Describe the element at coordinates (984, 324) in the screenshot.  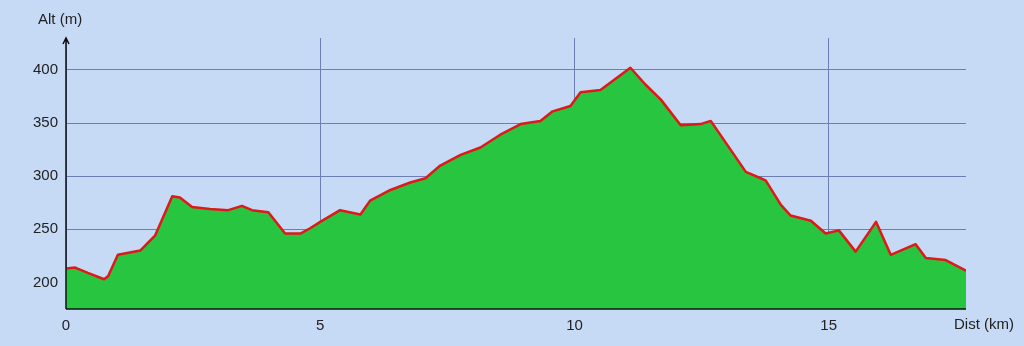
I see `x-axis-title: Dist (km)` at that location.